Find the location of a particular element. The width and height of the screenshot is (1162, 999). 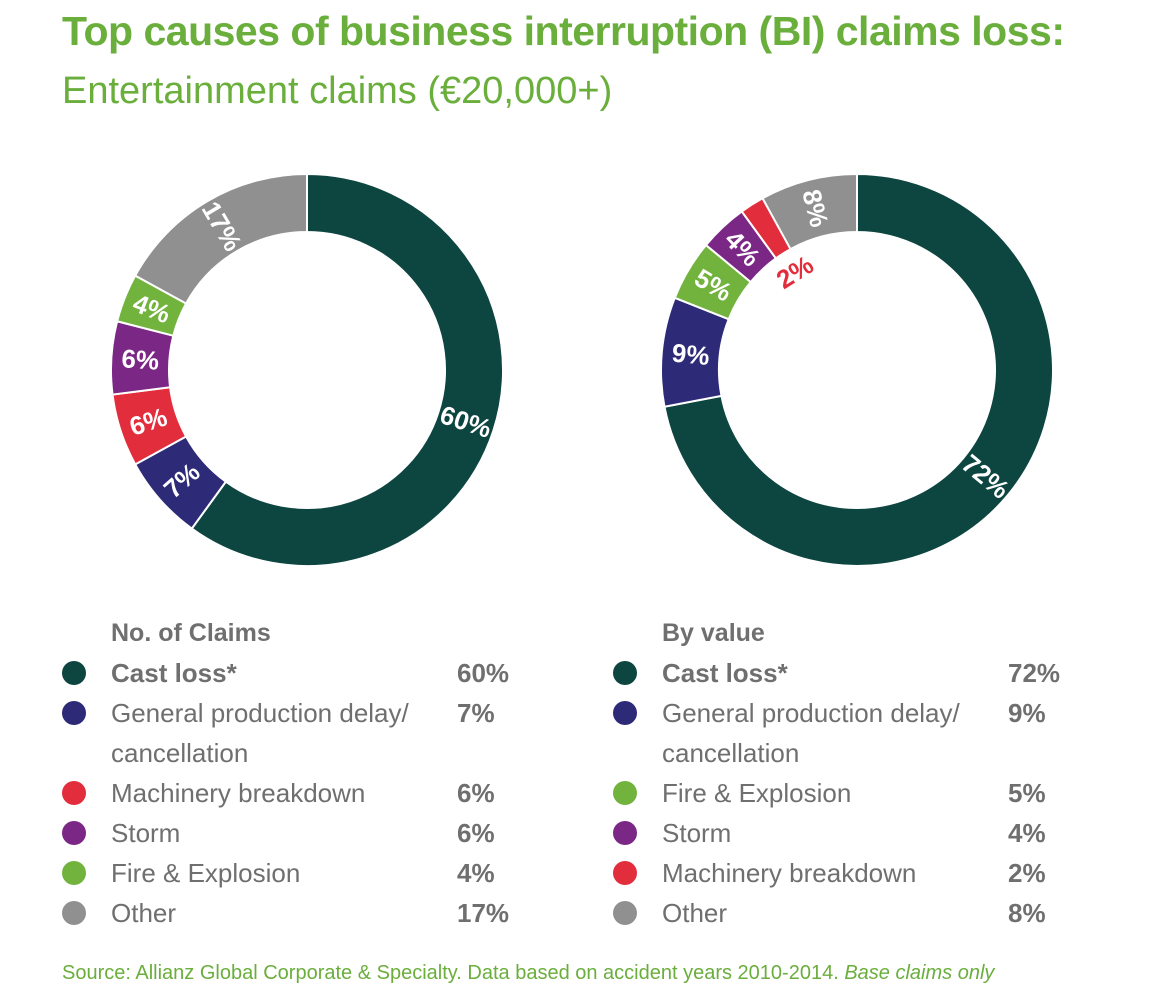

legend-item-other: Other 17% is located at coordinates (292, 913).